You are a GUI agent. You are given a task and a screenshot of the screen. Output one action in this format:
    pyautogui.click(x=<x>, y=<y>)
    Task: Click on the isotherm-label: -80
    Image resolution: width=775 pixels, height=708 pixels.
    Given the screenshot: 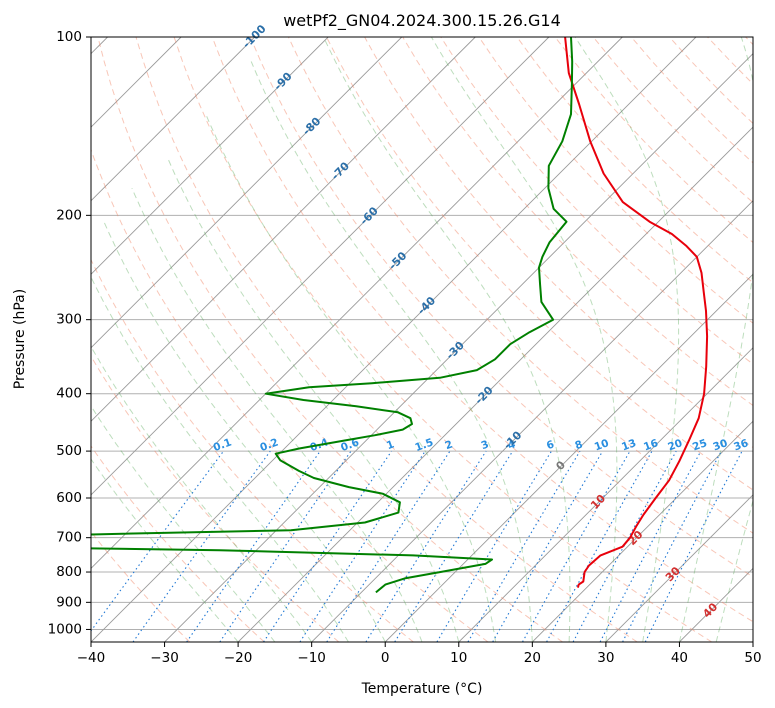 What is the action you would take?
    pyautogui.click(x=311, y=125)
    